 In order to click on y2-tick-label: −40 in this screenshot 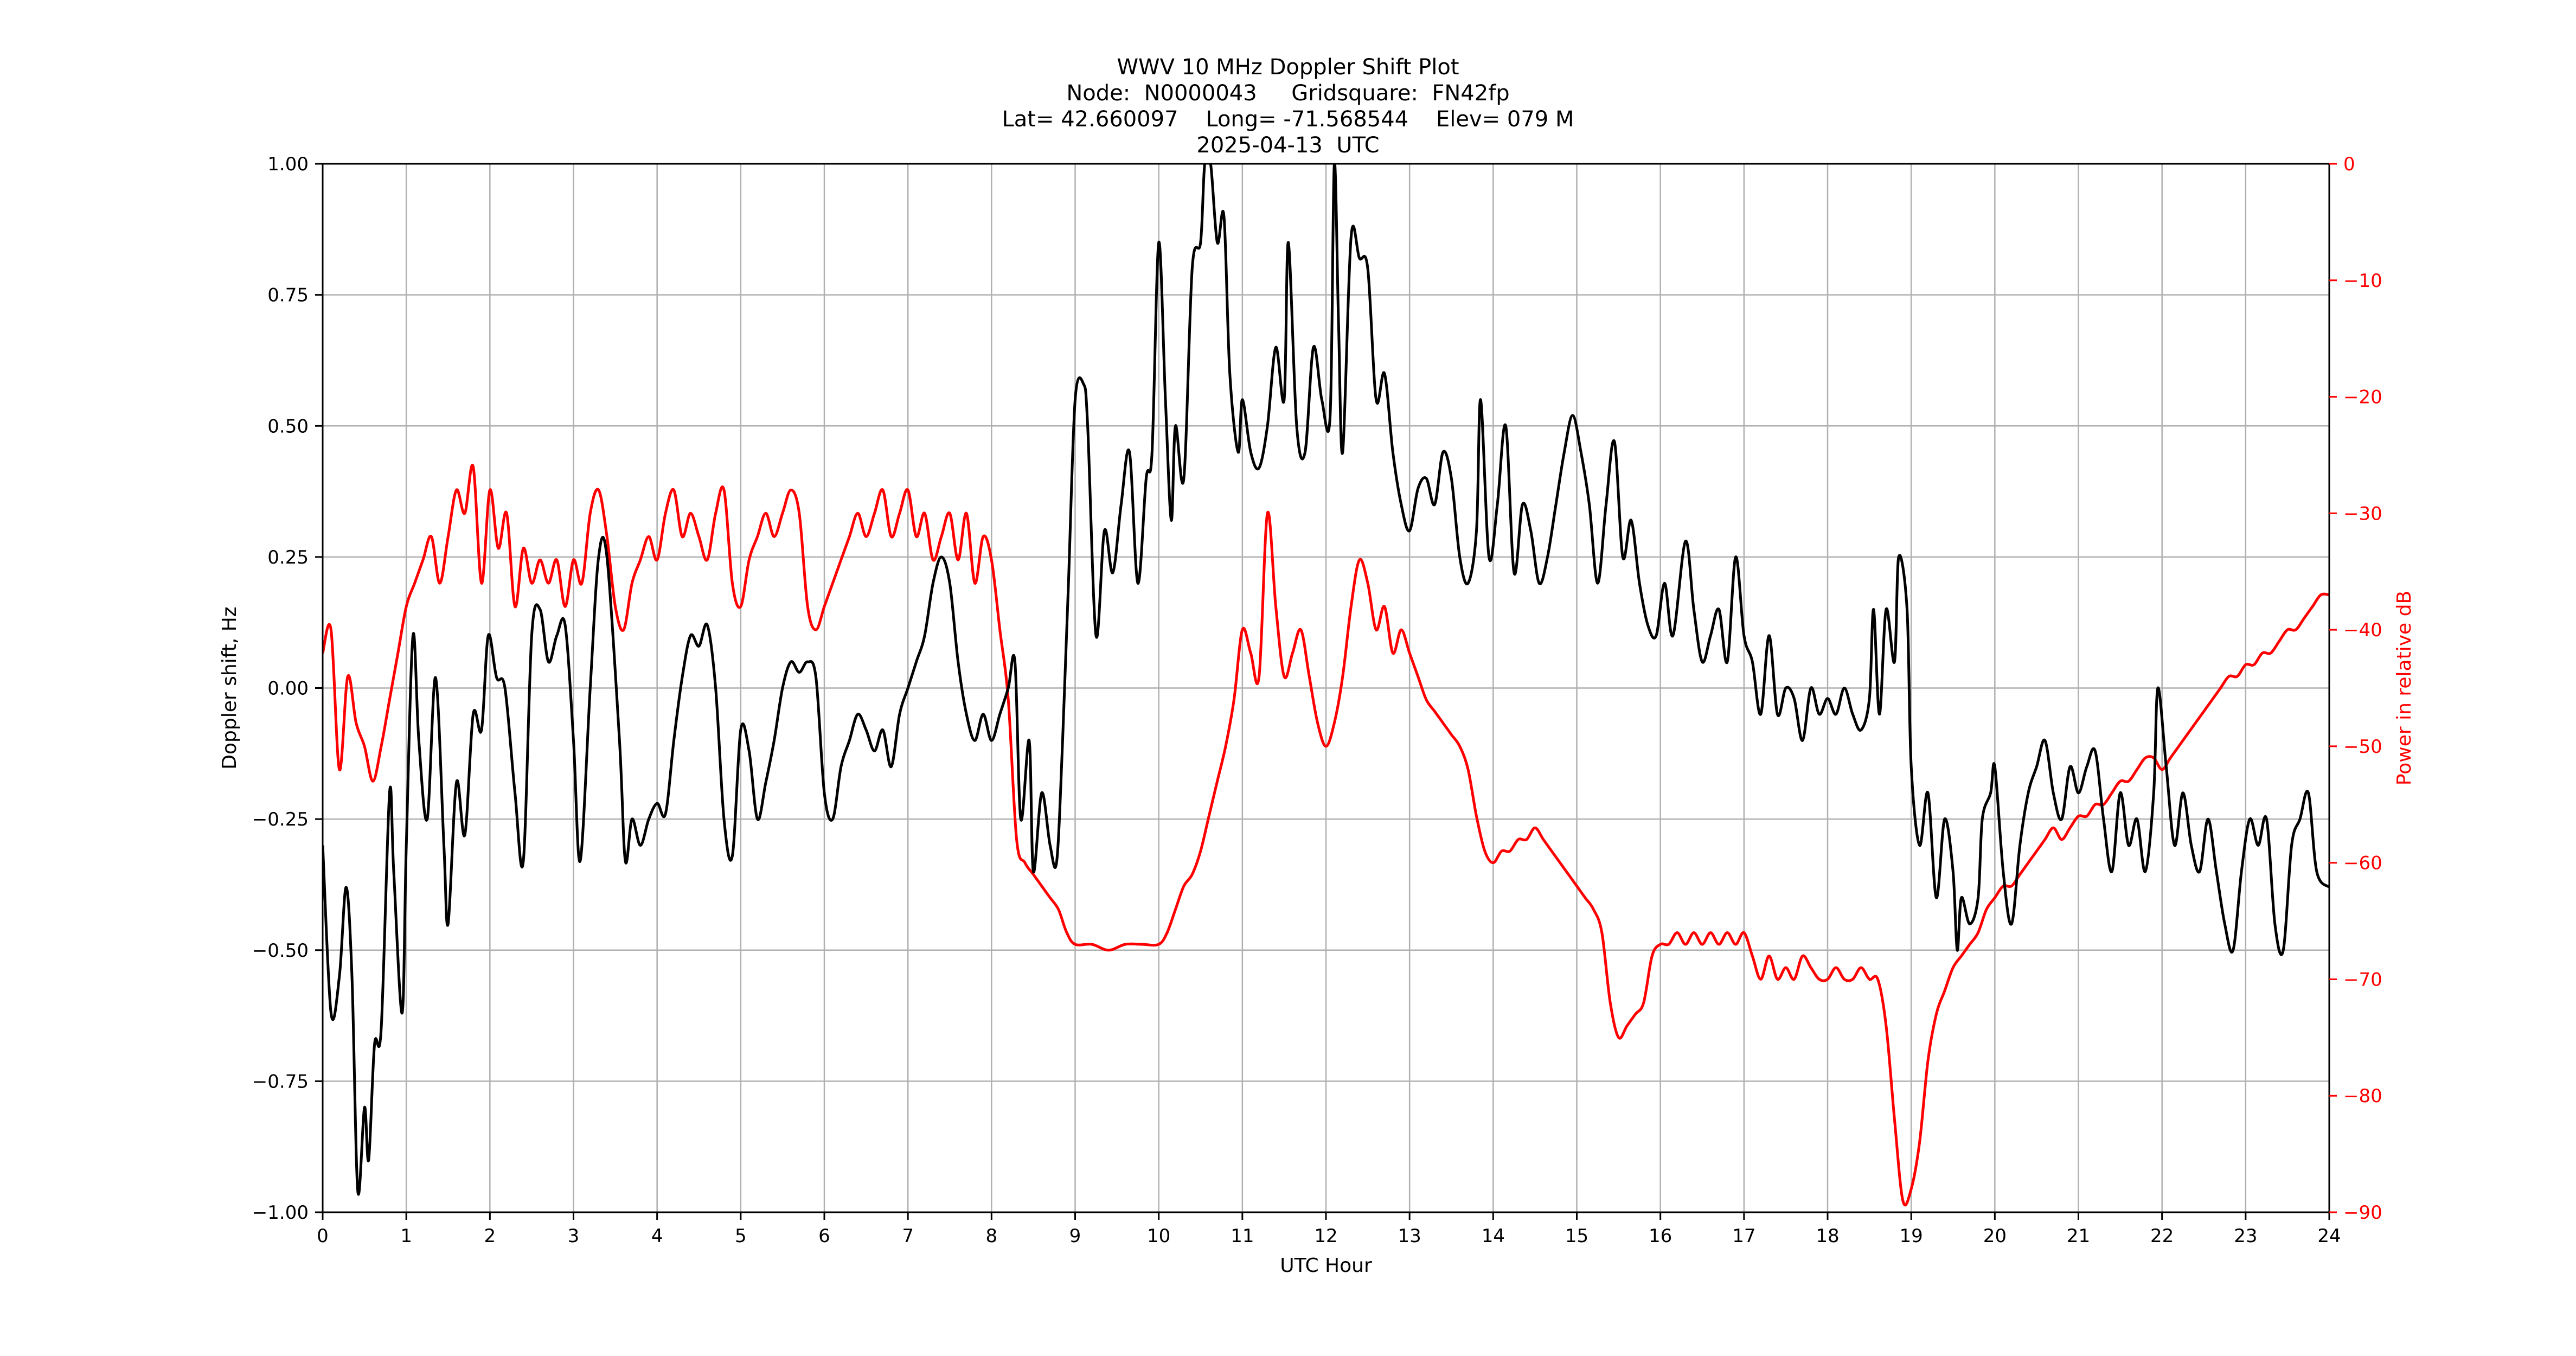, I will do `click(2362, 630)`.